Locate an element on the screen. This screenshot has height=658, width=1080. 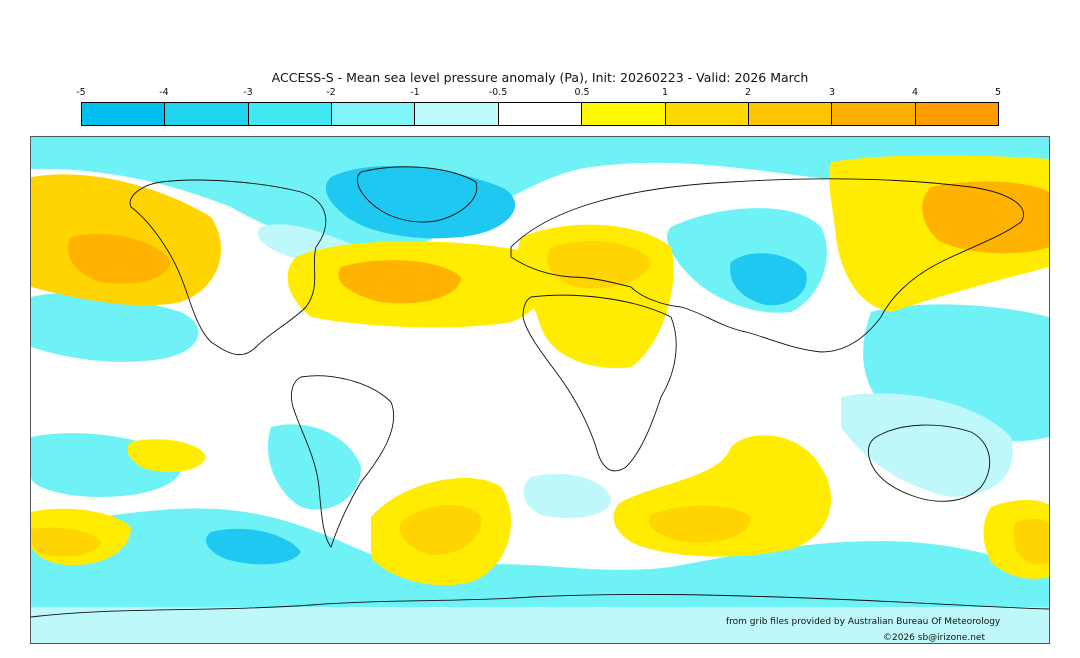
coastline-eurasia is located at coordinates (767, 265).